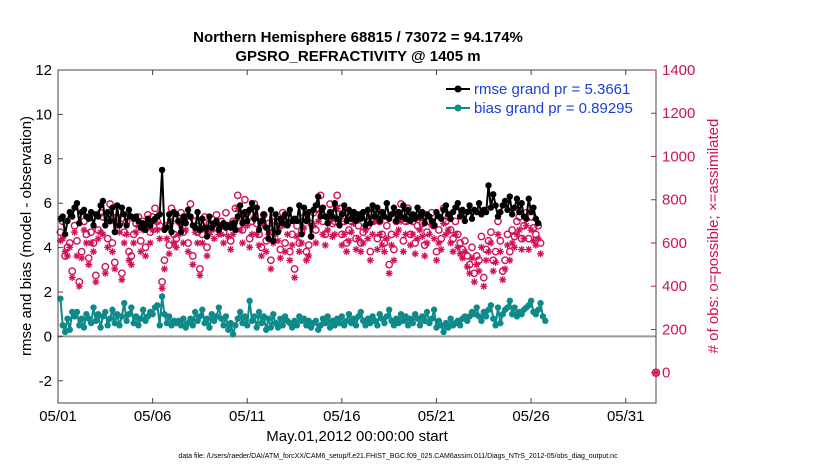 The height and width of the screenshot is (470, 830). What do you see at coordinates (153, 416) in the screenshot?
I see `x-tick-label: 05/06` at bounding box center [153, 416].